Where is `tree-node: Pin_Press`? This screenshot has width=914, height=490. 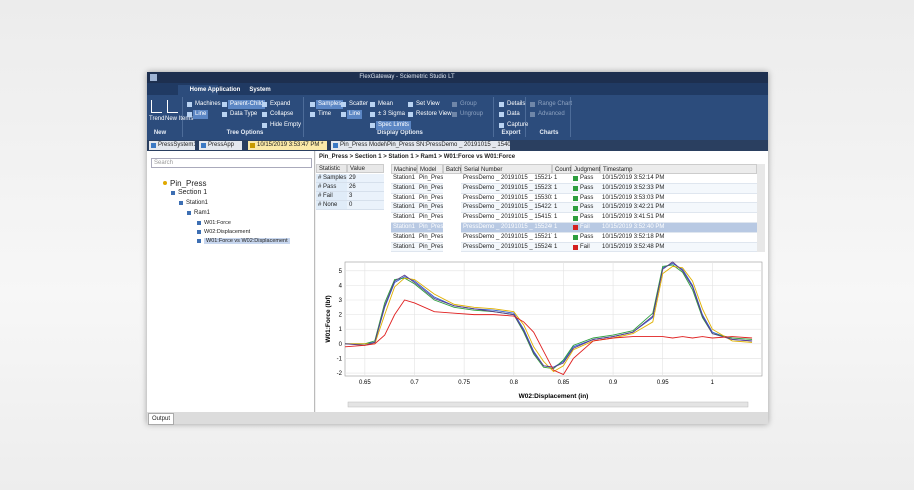 tree-node: Pin_Press is located at coordinates (188, 183).